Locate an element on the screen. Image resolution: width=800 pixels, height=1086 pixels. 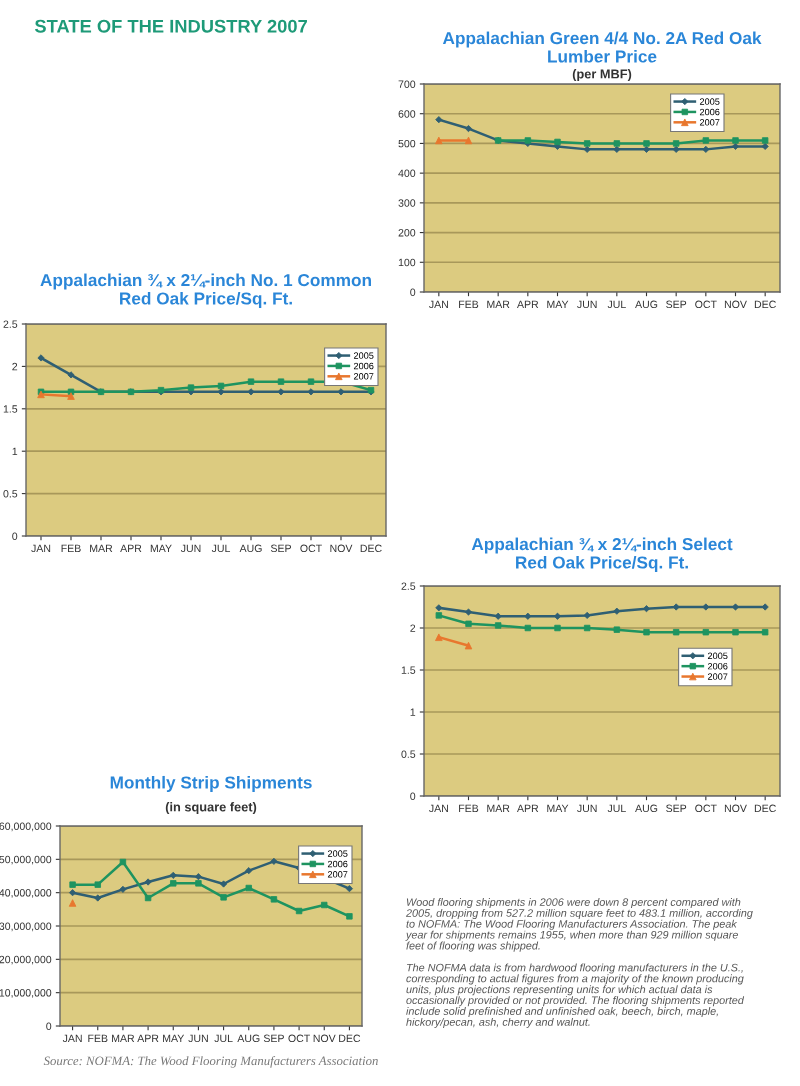
chart-title: Appalachian Green 4/4 No. 2A Red Oak Lumber Price is located at coordinates (602, 47).